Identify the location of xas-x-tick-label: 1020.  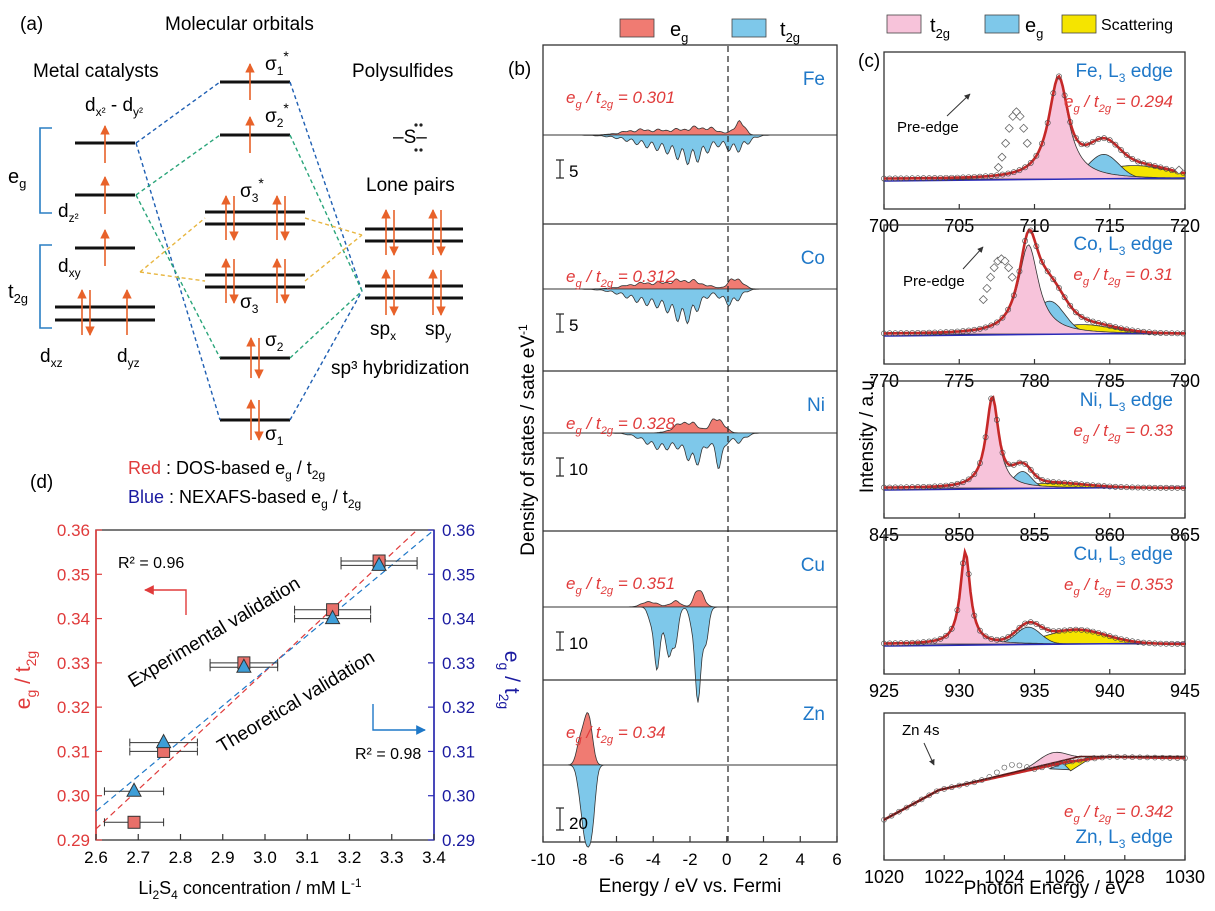
(884, 877).